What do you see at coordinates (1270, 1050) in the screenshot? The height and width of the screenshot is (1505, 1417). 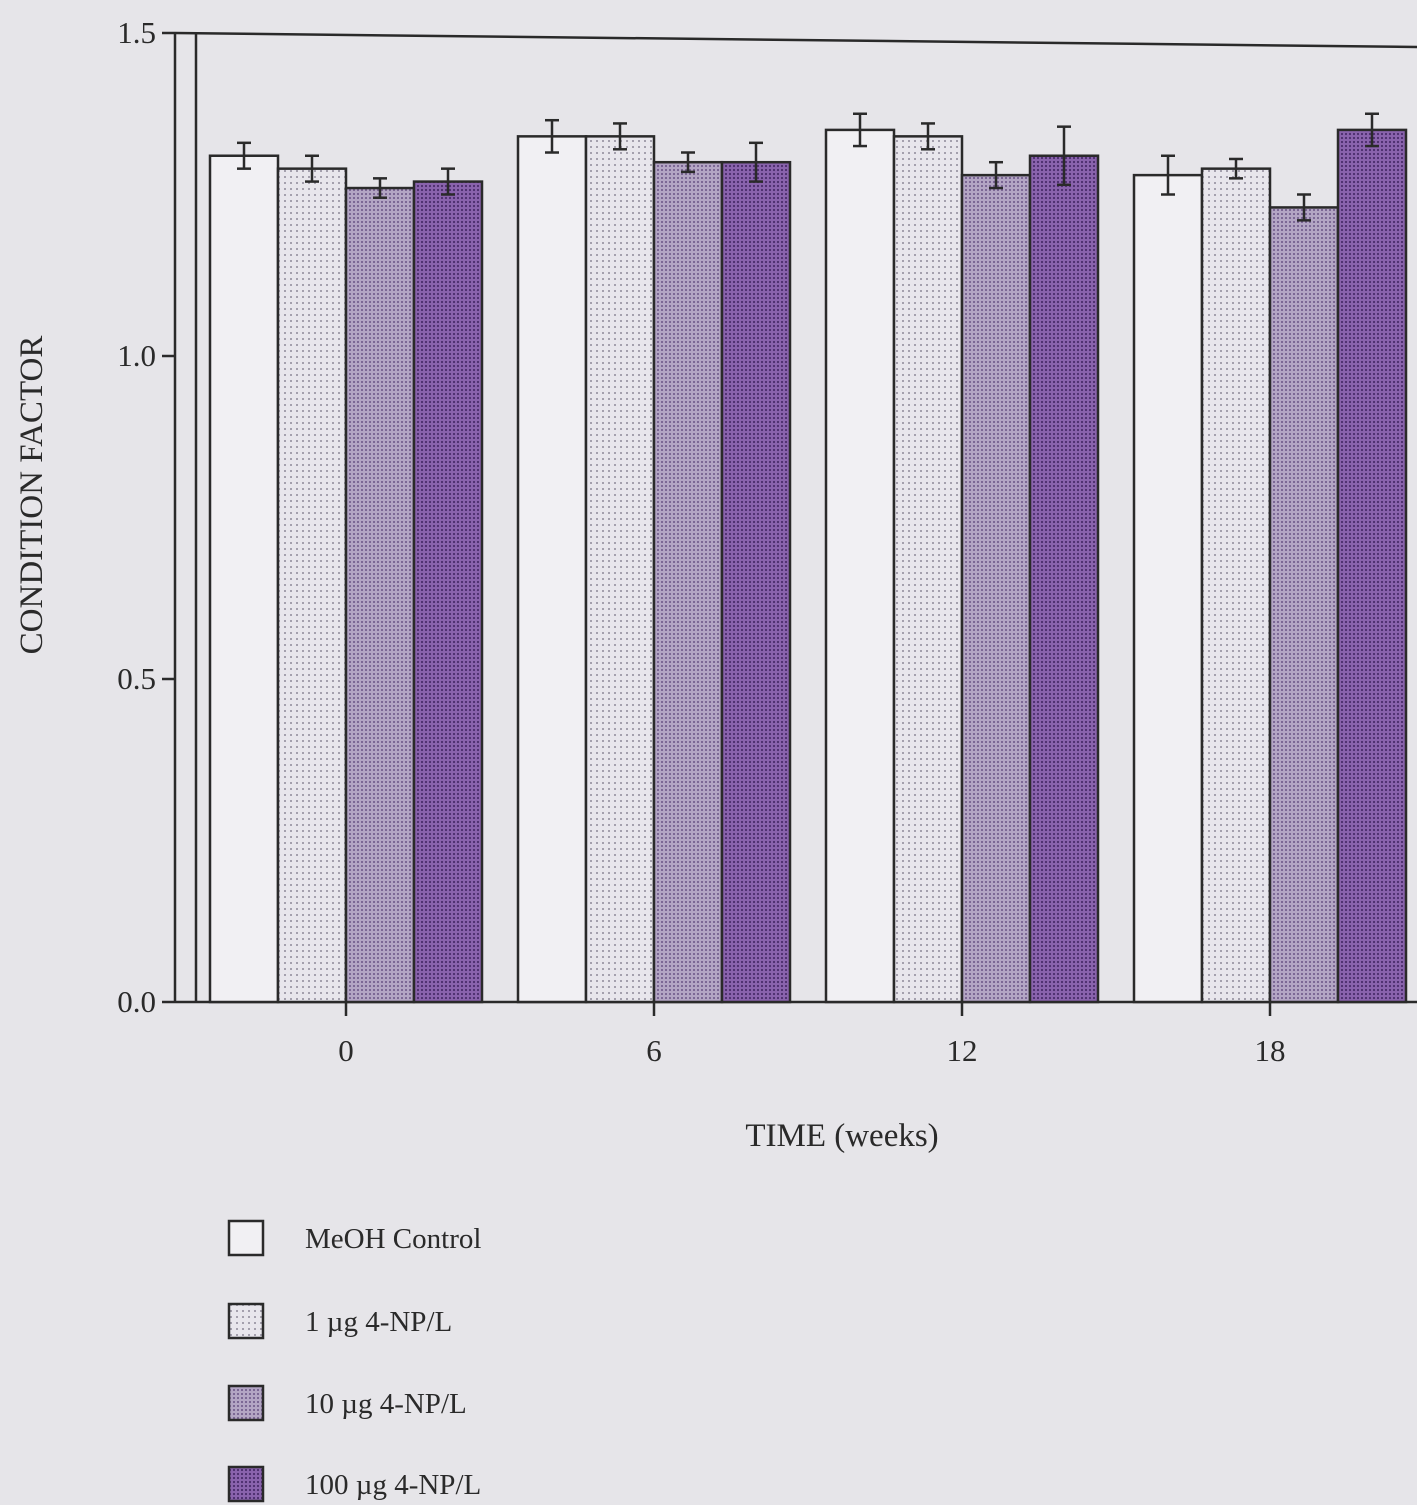 I see `x-tick-label: 18` at bounding box center [1270, 1050].